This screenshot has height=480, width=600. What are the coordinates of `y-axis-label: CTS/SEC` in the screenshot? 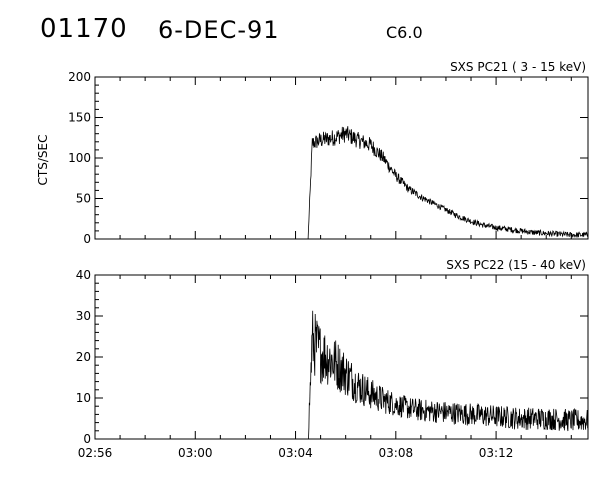 It's located at (43, 160).